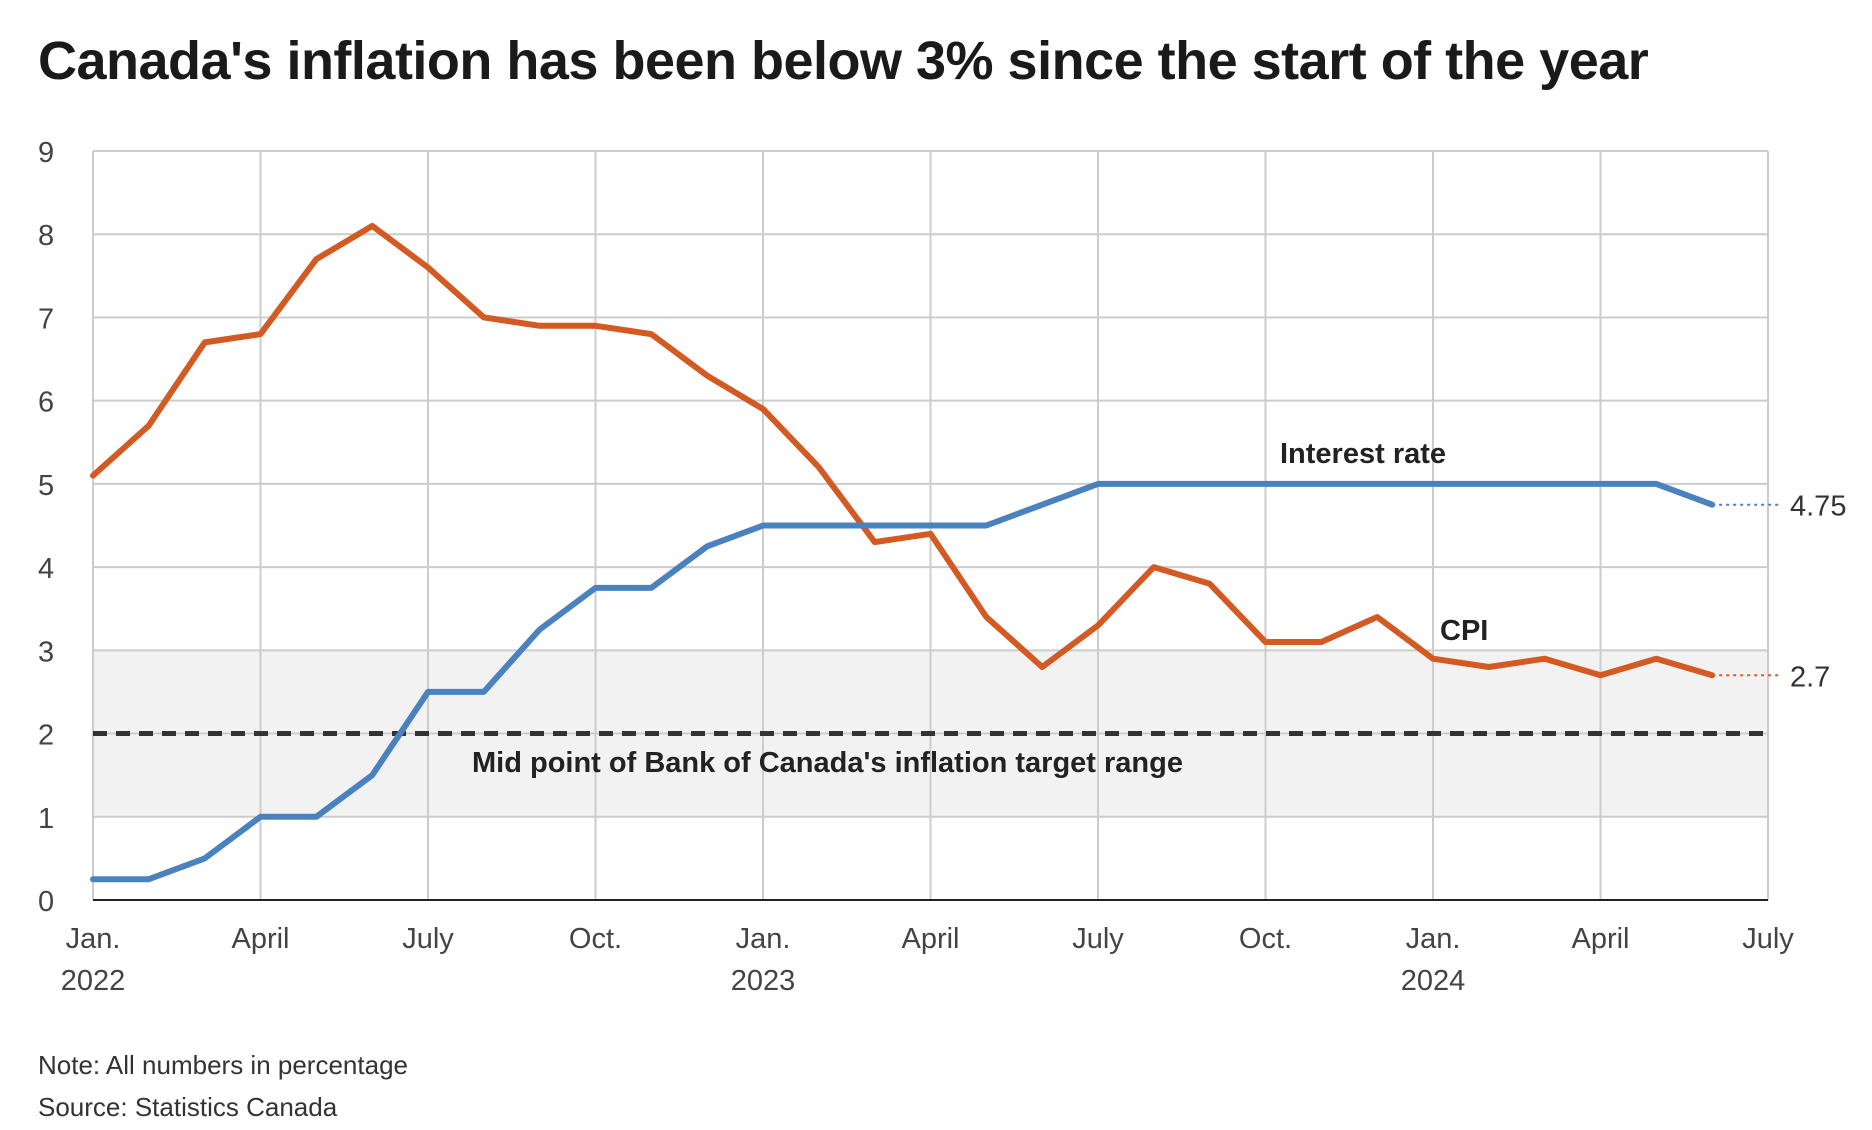 This screenshot has width=1872, height=1130. What do you see at coordinates (763, 981) in the screenshot?
I see `x-tick-year-label: 2023` at bounding box center [763, 981].